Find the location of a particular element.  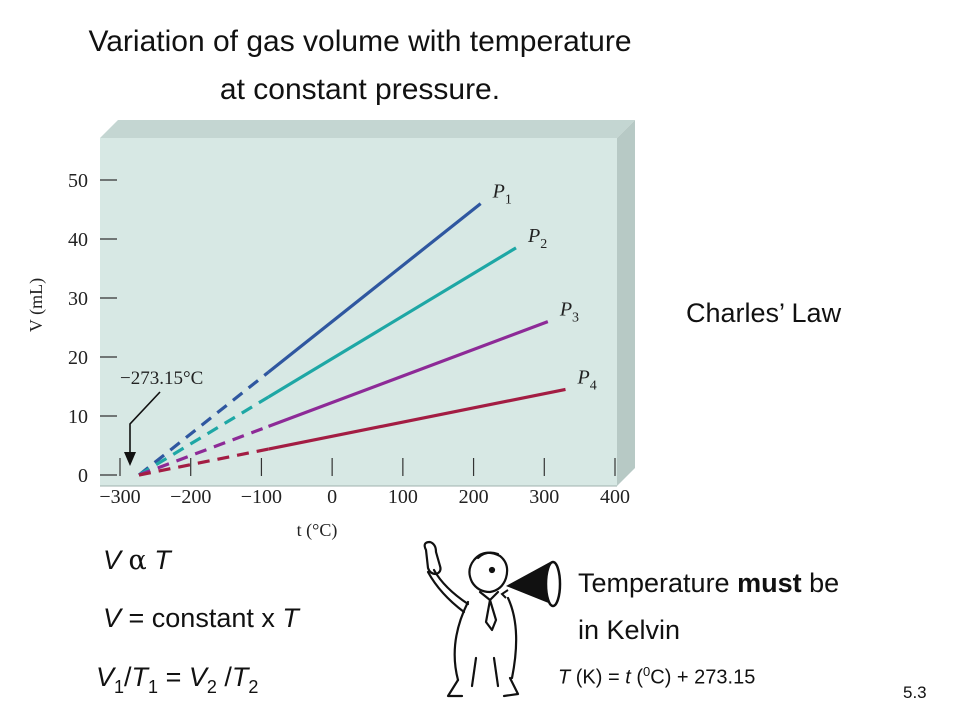

formula-ratio: V1/T1 = V2 /T2 is located at coordinates (177, 679).